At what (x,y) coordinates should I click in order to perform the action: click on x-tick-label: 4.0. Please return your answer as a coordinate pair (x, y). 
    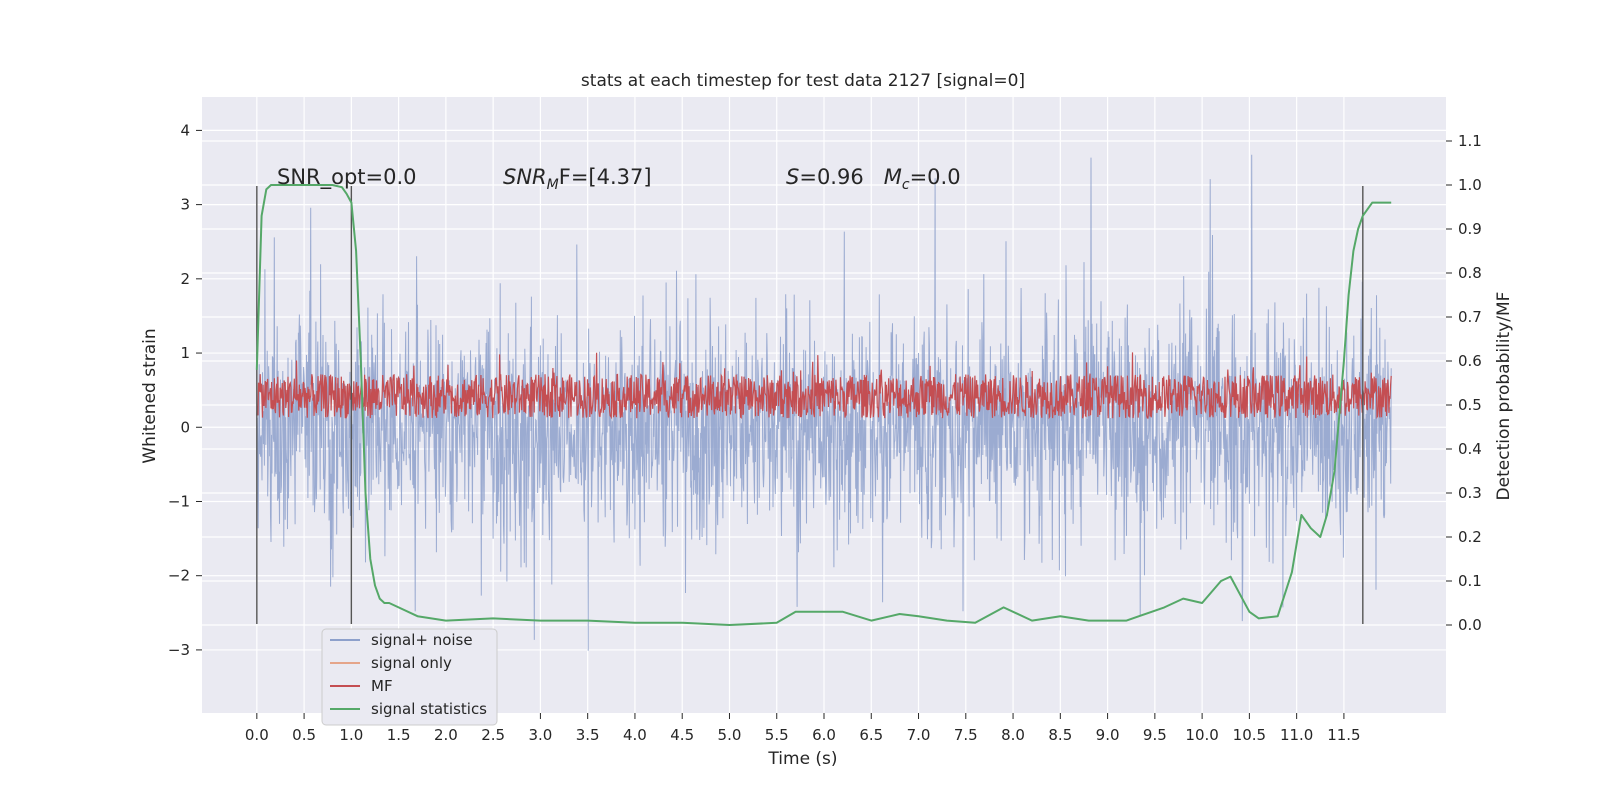
    Looking at the image, I should click on (635, 735).